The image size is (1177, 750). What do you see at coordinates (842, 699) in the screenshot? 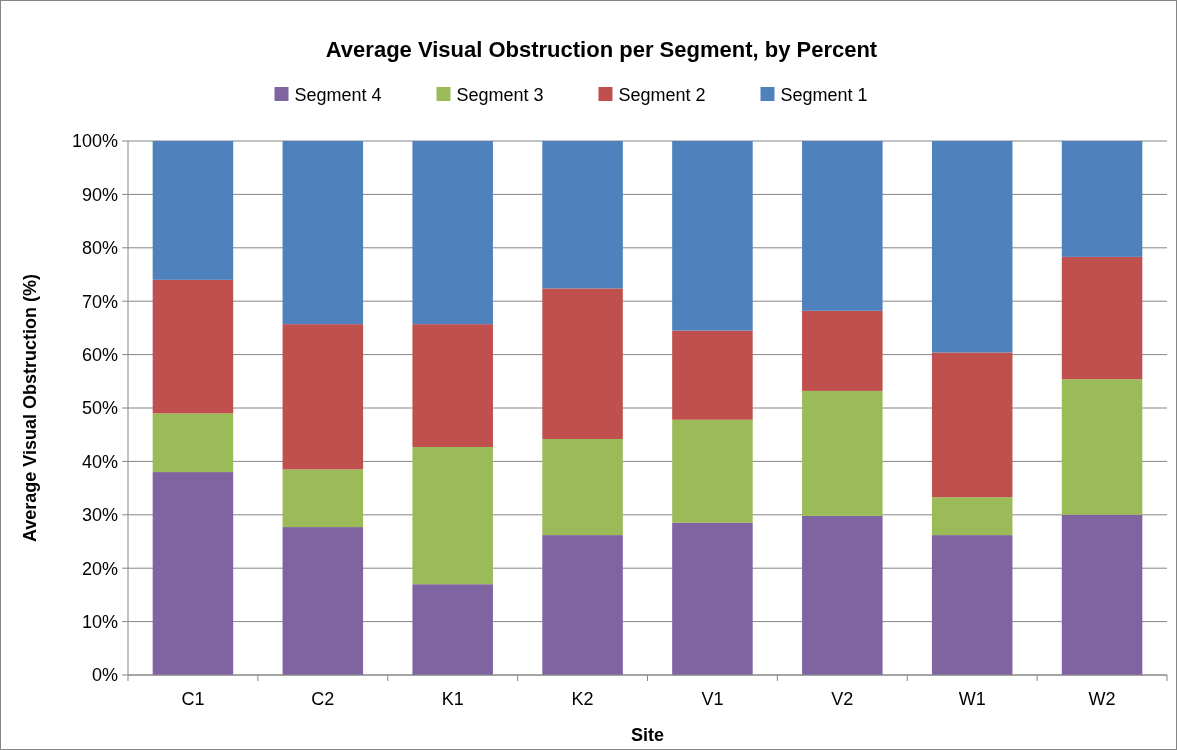
I see `x-tick-label: V2` at bounding box center [842, 699].